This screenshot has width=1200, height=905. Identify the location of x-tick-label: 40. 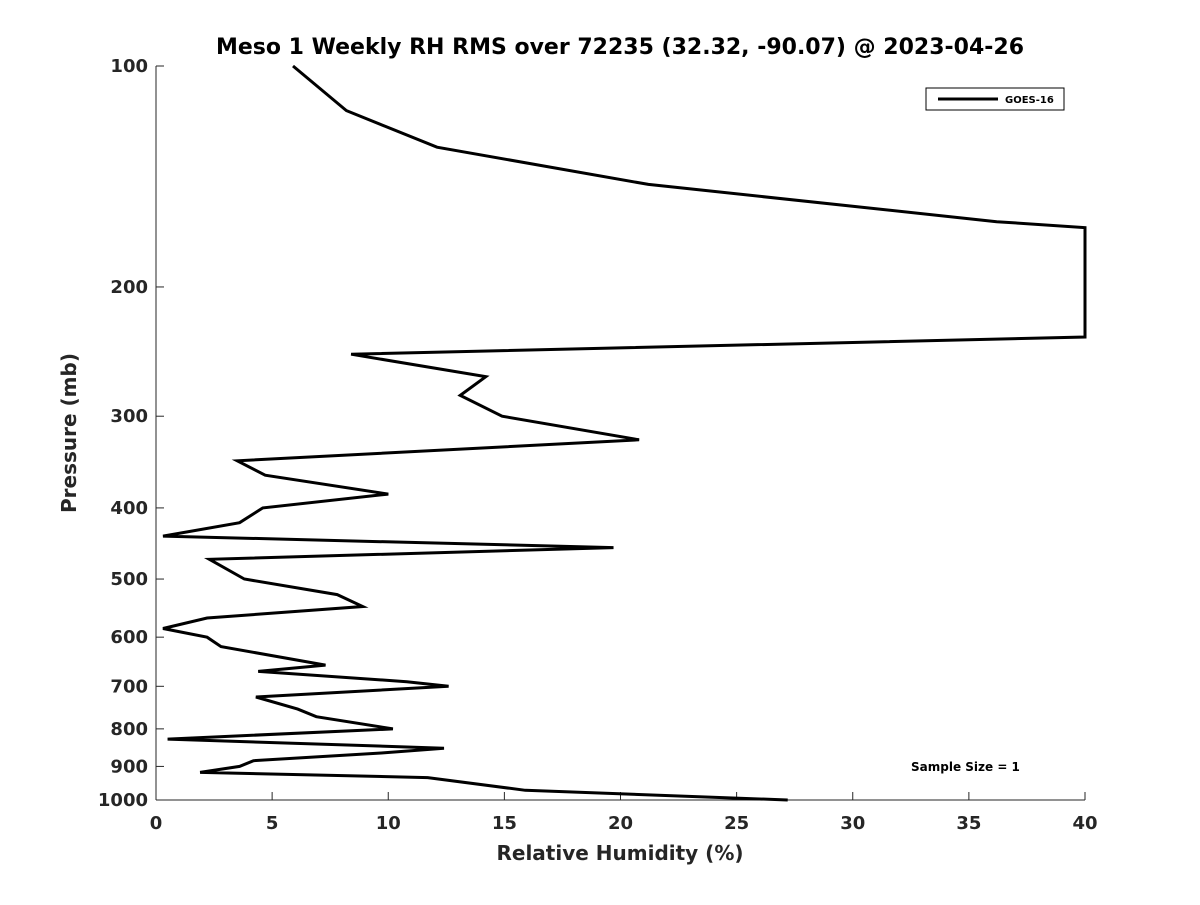
(1084, 823).